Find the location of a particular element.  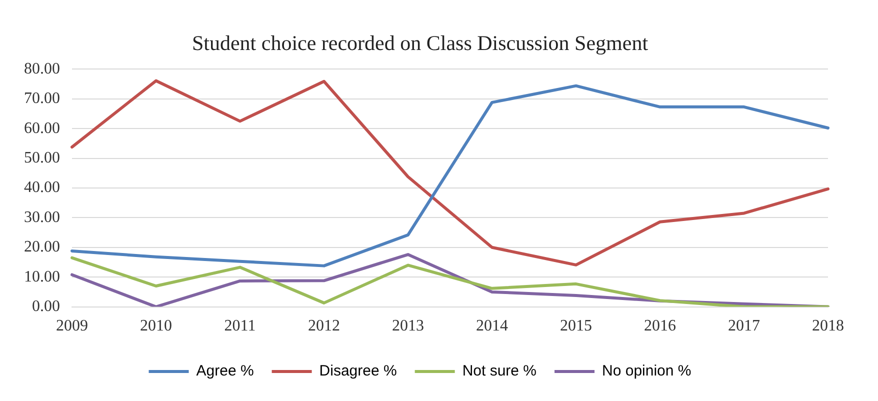

x-tick-label: 2010 is located at coordinates (156, 326).